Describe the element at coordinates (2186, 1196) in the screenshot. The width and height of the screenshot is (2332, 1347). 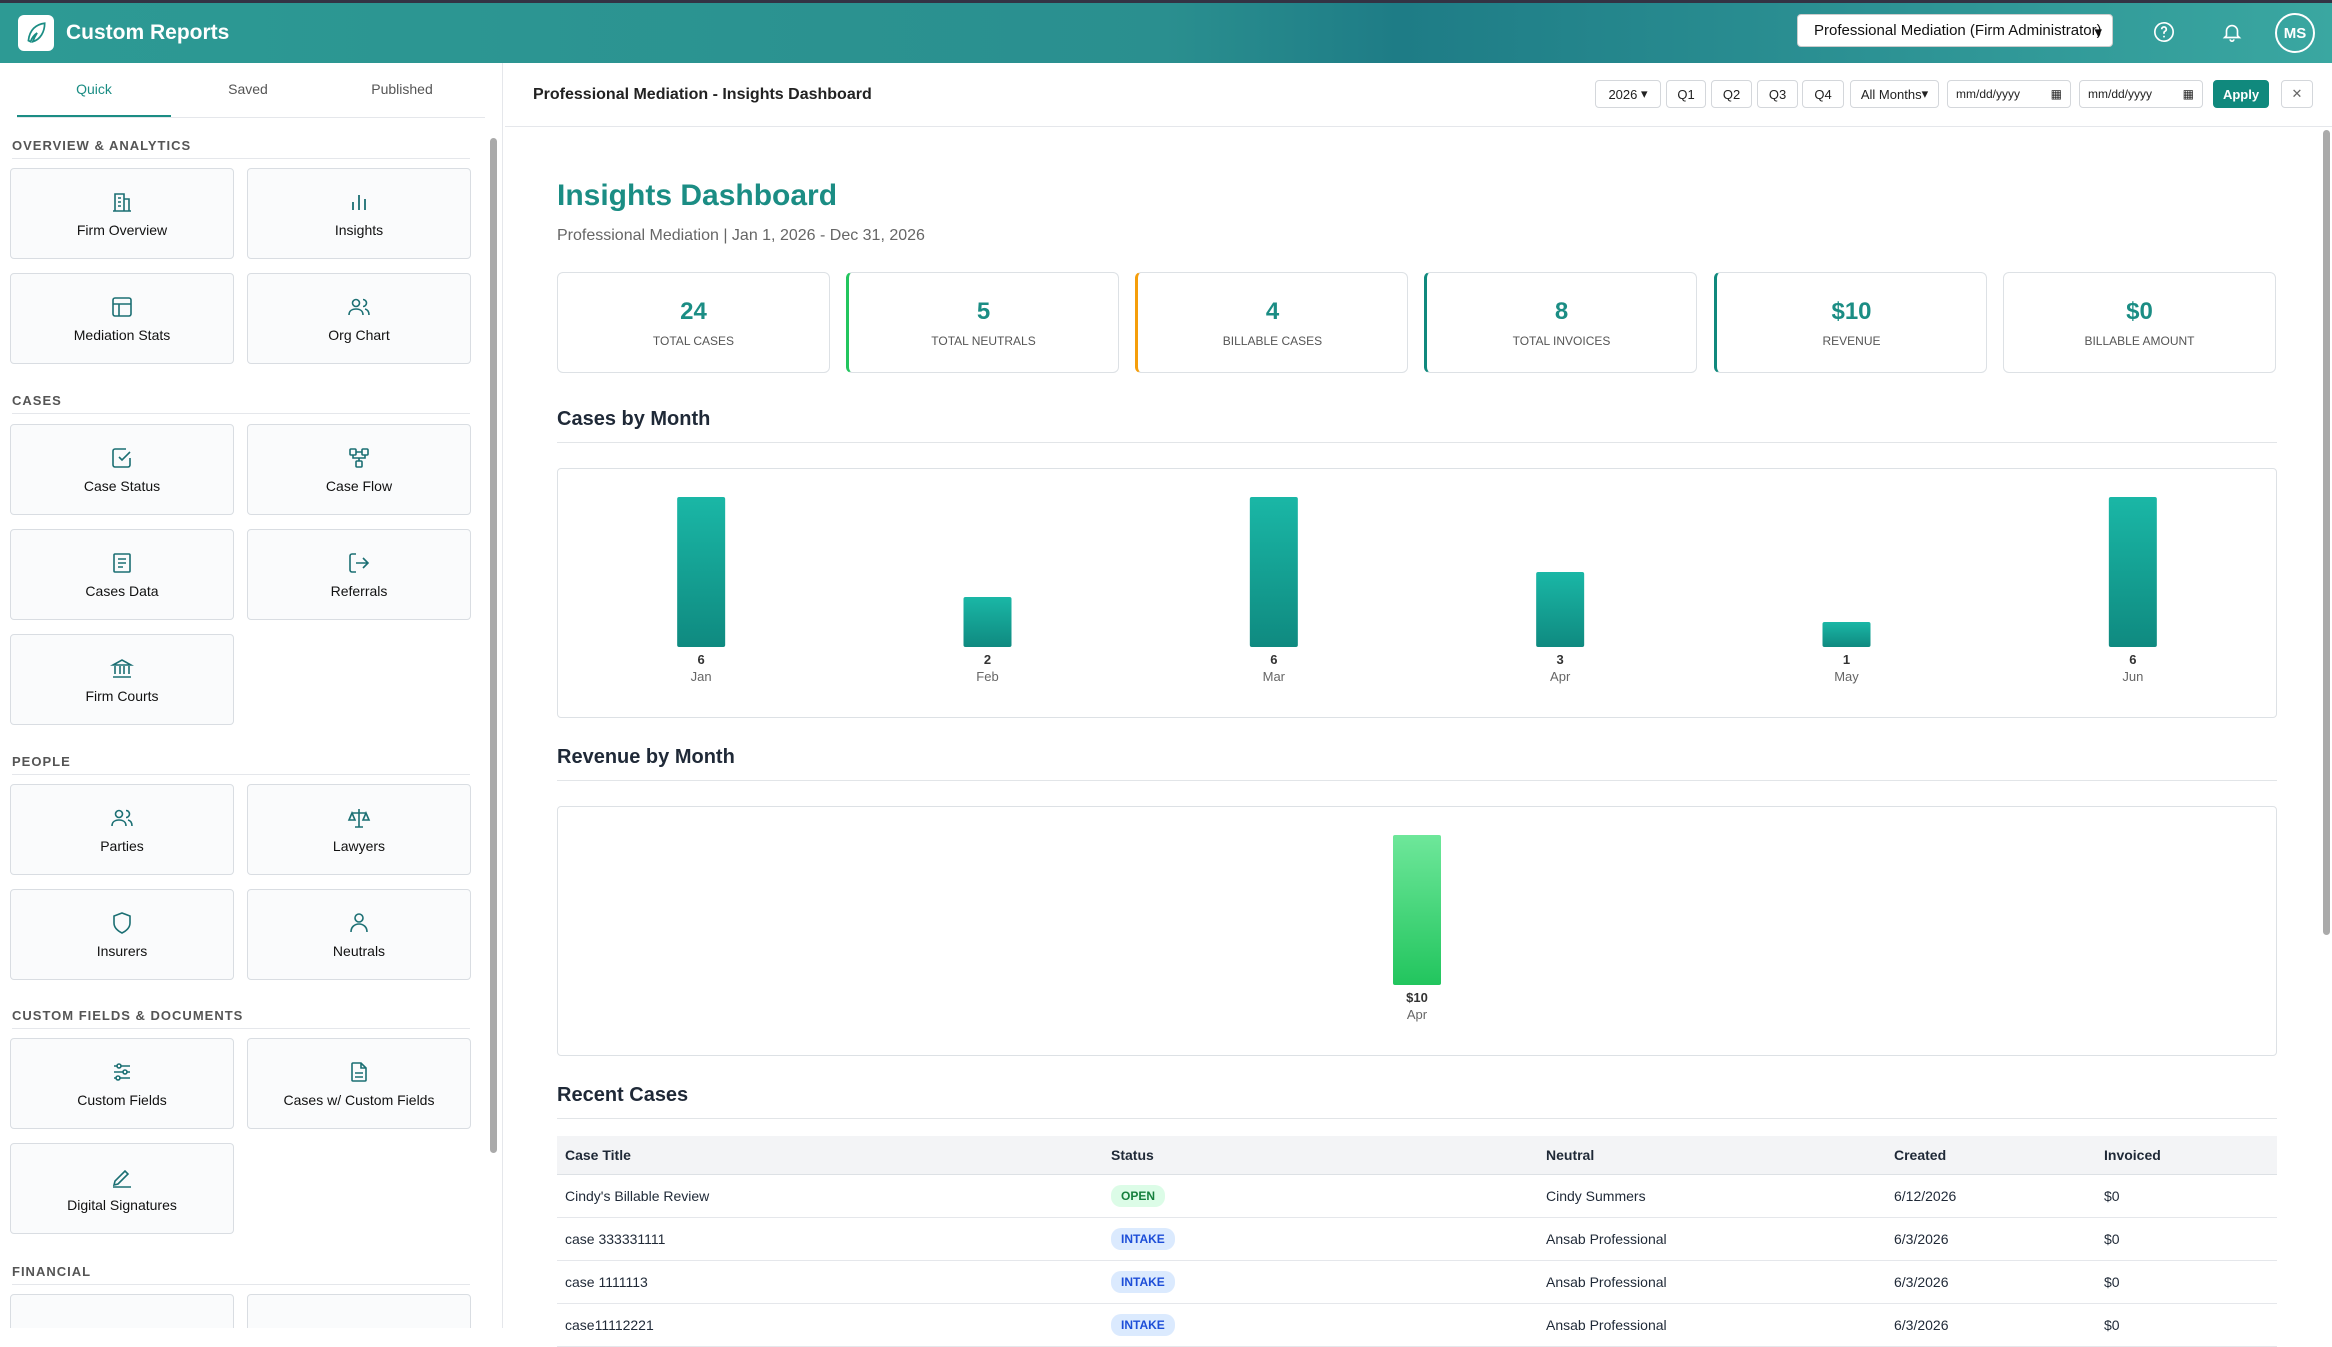
I see `cell-invoiced: $0` at that location.